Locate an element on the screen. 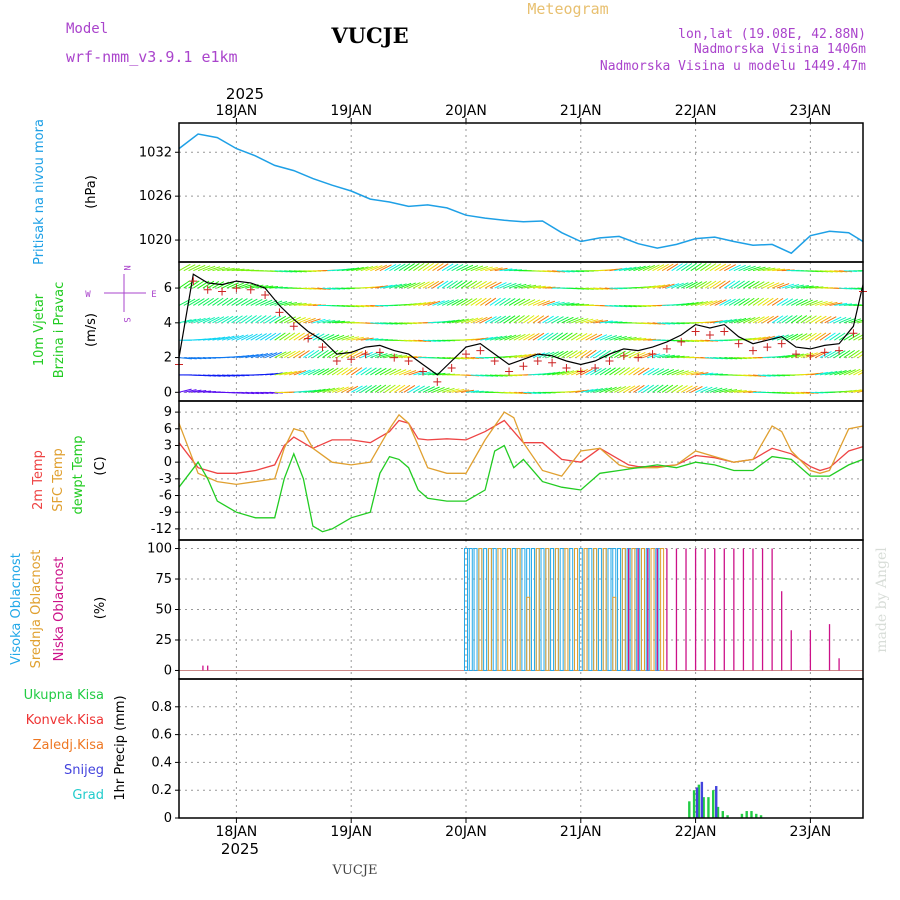  pressure-line is located at coordinates (521, 194).